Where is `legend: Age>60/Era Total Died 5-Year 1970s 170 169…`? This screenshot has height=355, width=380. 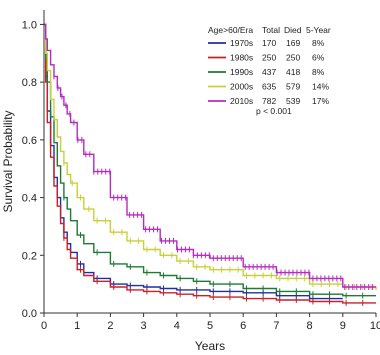
legend: Age>60/Era Total Died 5-Year 1970s 170 169… is located at coordinates (269, 70).